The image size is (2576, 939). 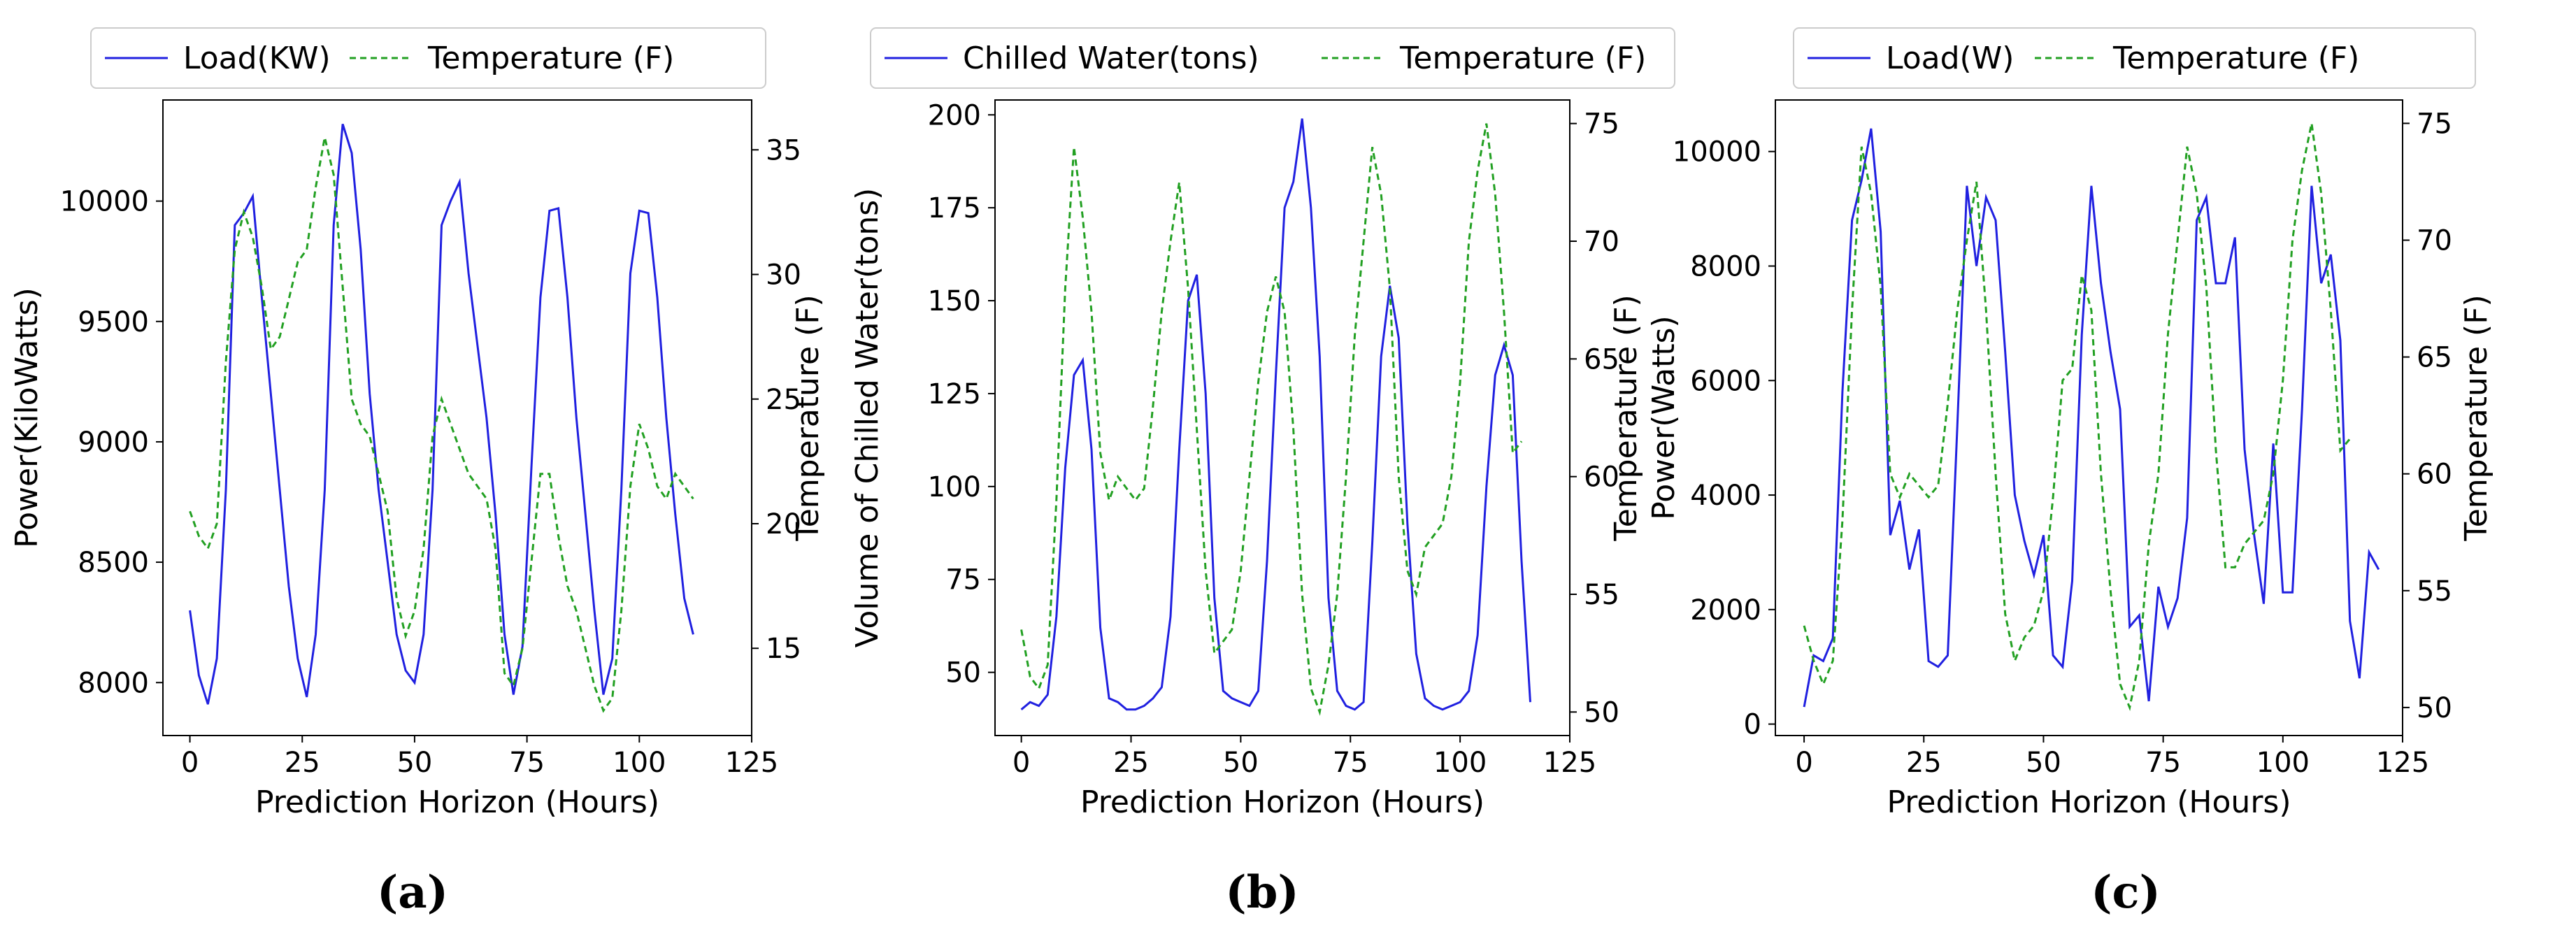 What do you see at coordinates (783, 150) in the screenshot?
I see `y2-tick-label: 35` at bounding box center [783, 150].